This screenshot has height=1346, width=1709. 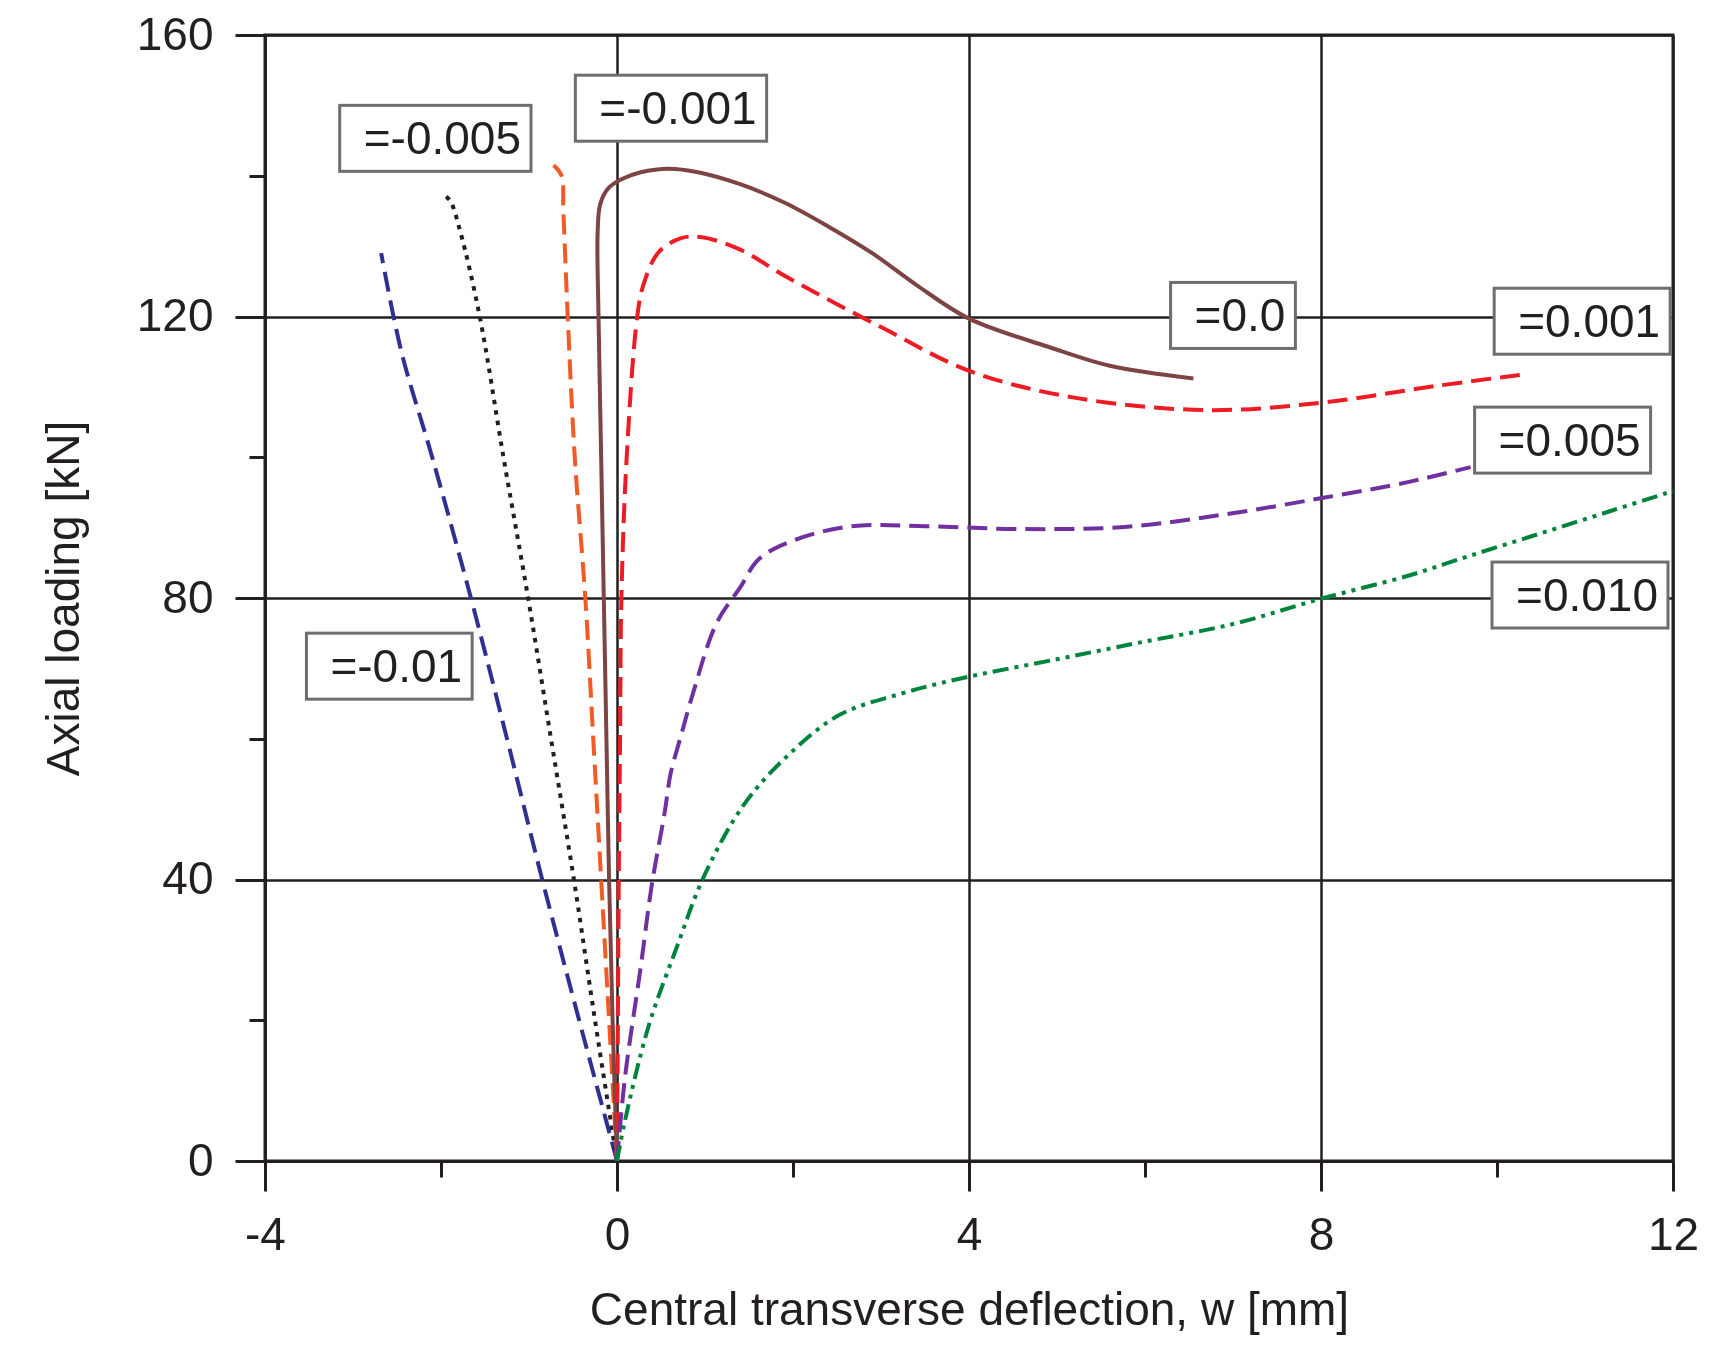 What do you see at coordinates (188, 878) in the screenshot?
I see `y-tick-label: 40` at bounding box center [188, 878].